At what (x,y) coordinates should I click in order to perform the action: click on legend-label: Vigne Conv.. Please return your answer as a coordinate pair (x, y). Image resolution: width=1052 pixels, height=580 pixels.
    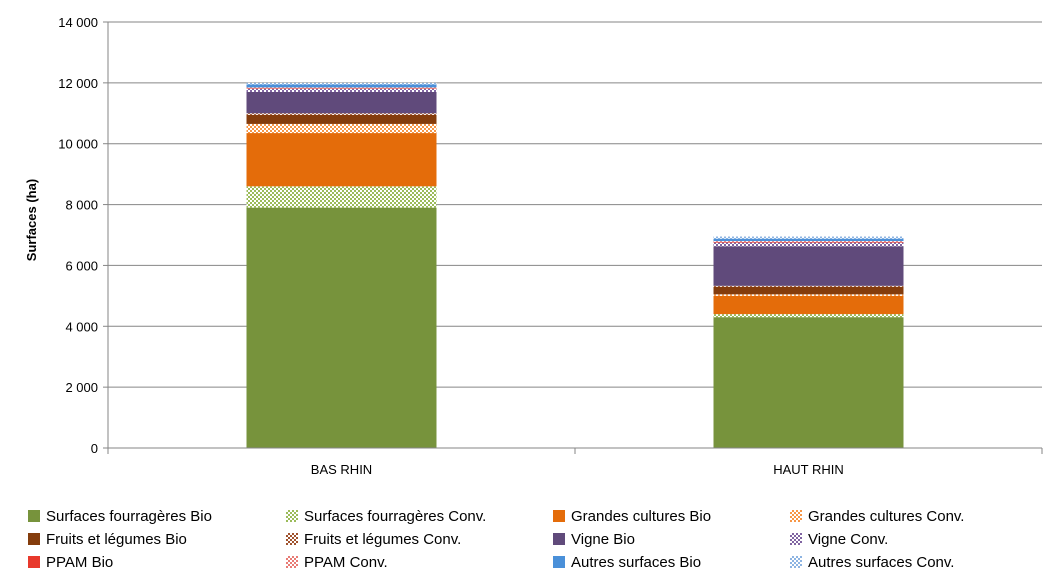
    Looking at the image, I should click on (848, 539).